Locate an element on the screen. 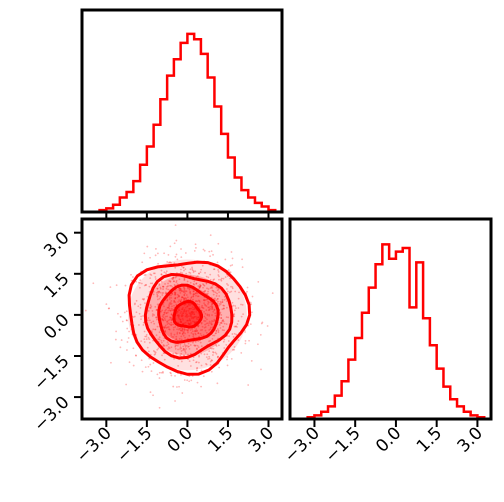  y-marginal-xtick-label: −3.0 is located at coordinates (302, 444).